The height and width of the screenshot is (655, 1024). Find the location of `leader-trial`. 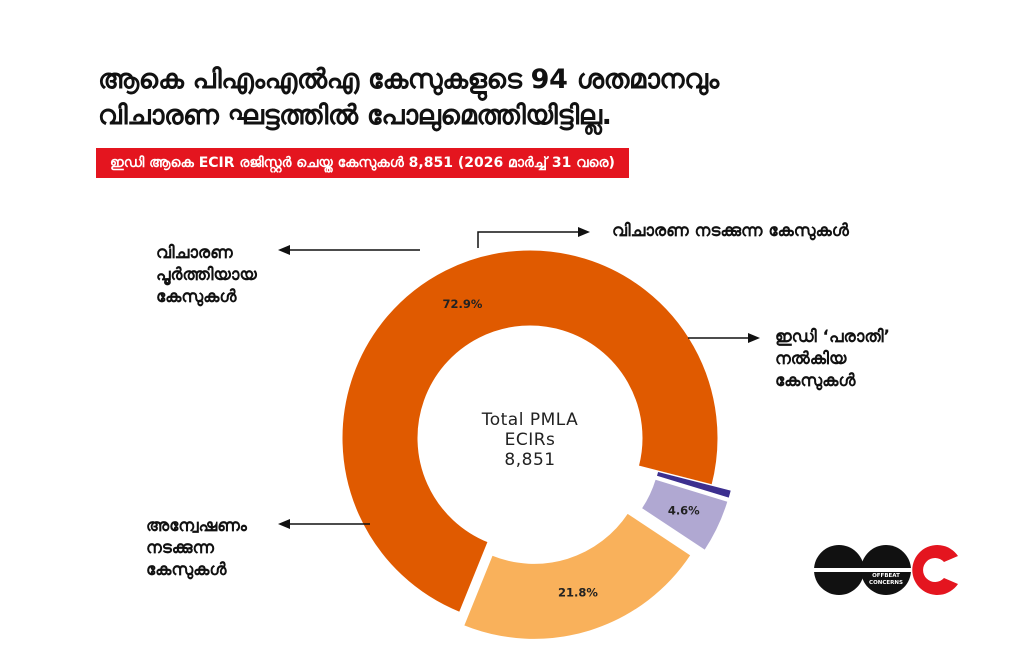

leader-trial is located at coordinates (527, 239).